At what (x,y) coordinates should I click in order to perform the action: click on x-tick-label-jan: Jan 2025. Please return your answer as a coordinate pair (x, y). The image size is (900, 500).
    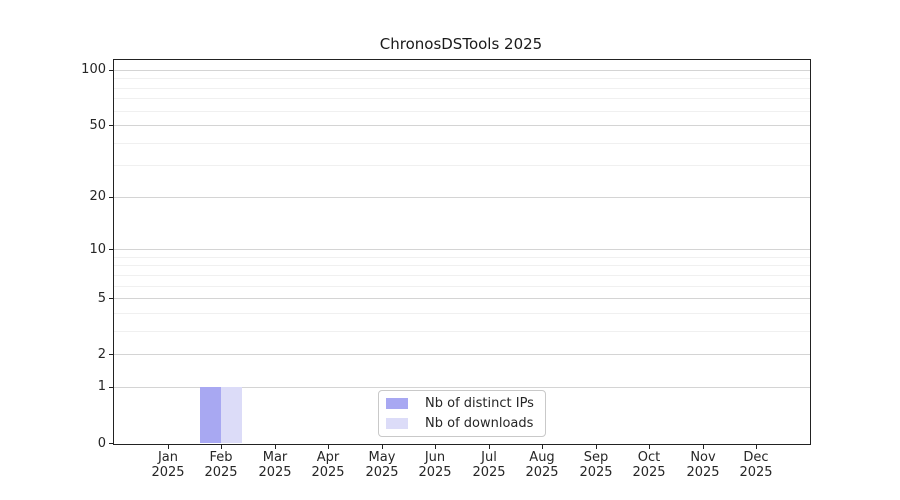
    Looking at the image, I should click on (168, 465).